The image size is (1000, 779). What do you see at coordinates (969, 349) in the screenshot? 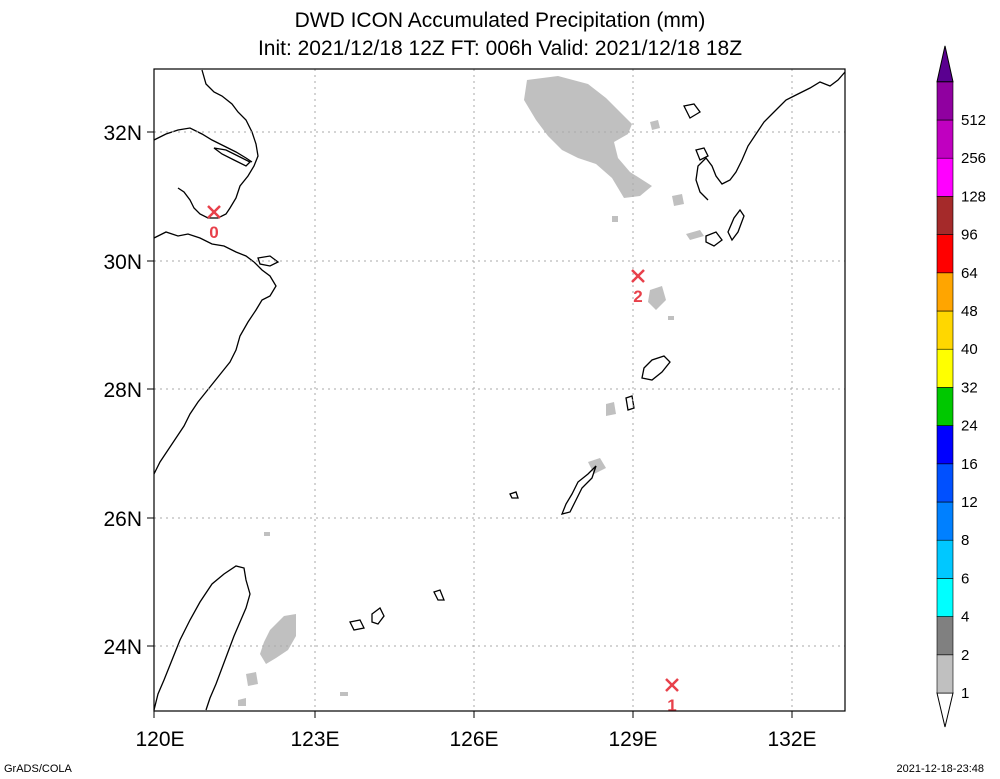
I see `colorbar-label: 40` at bounding box center [969, 349].